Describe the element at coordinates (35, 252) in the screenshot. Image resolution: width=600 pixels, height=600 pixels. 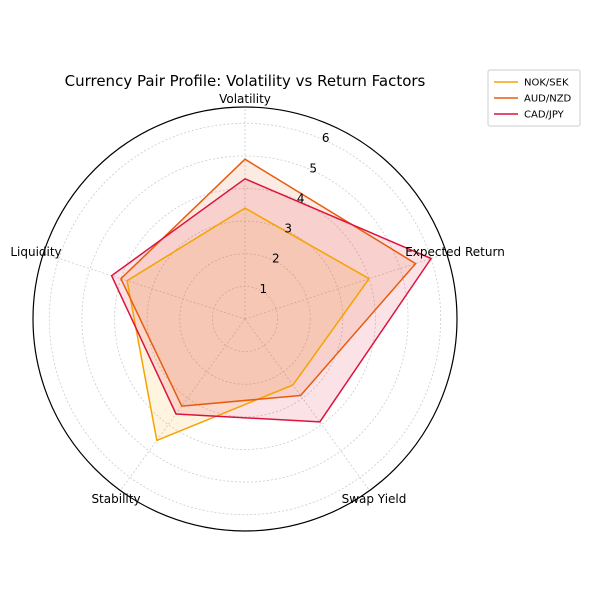
I see `axis-label-5: Liquidity` at that location.